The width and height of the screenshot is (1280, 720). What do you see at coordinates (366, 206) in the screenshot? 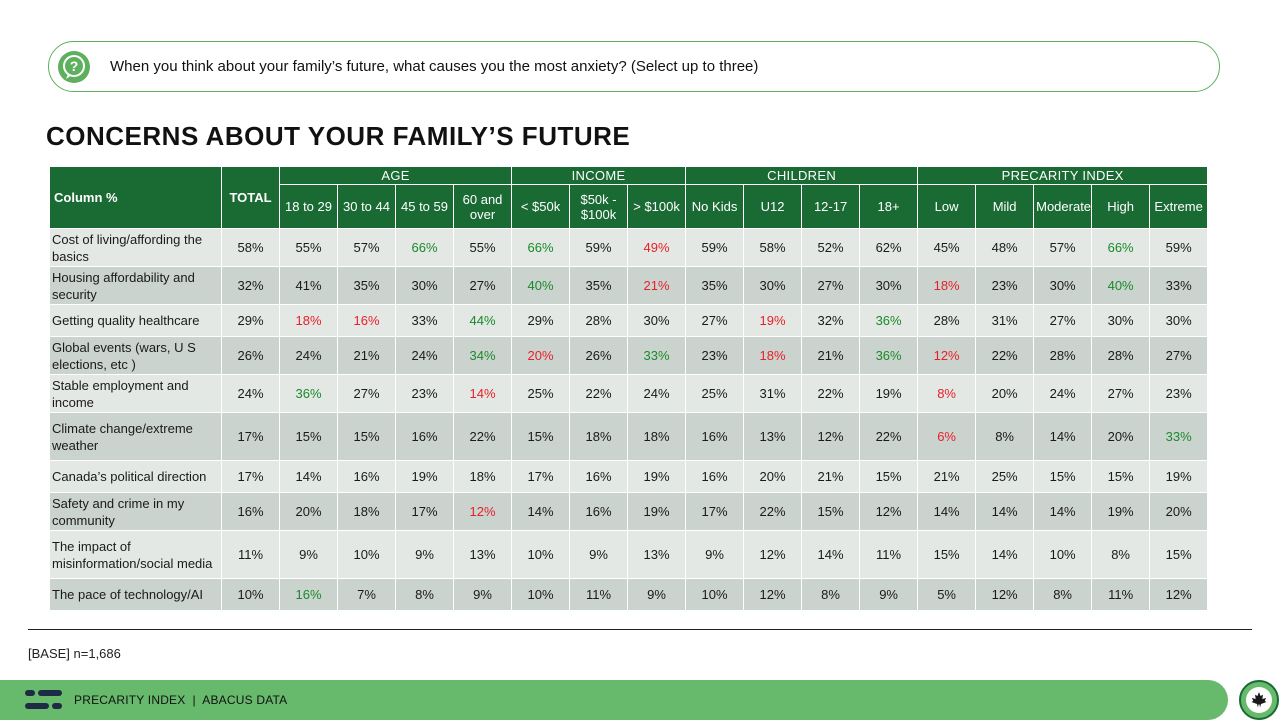
I see `column-header: 30 to 44` at bounding box center [366, 206].